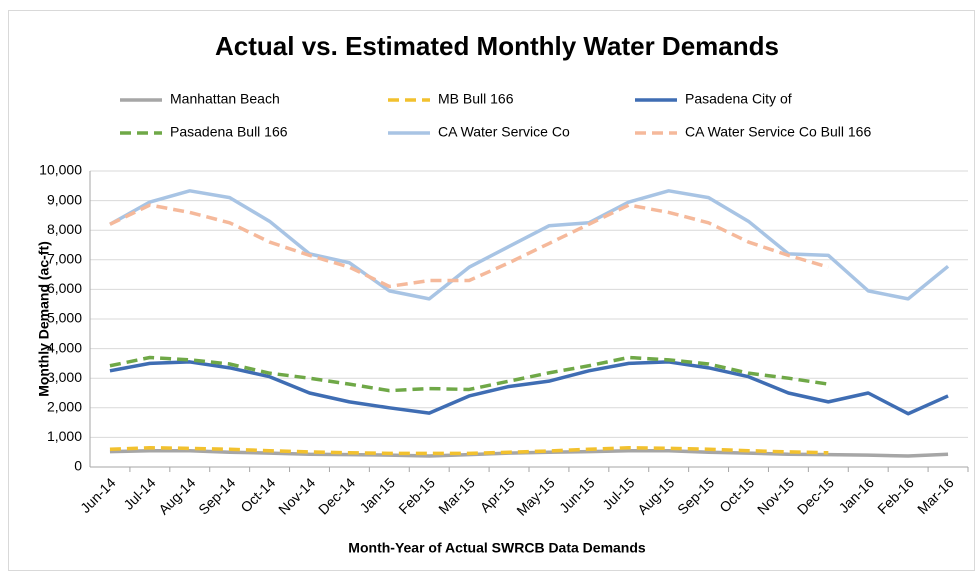  What do you see at coordinates (64, 347) in the screenshot?
I see `y-tick-label: 4,000` at bounding box center [64, 347].